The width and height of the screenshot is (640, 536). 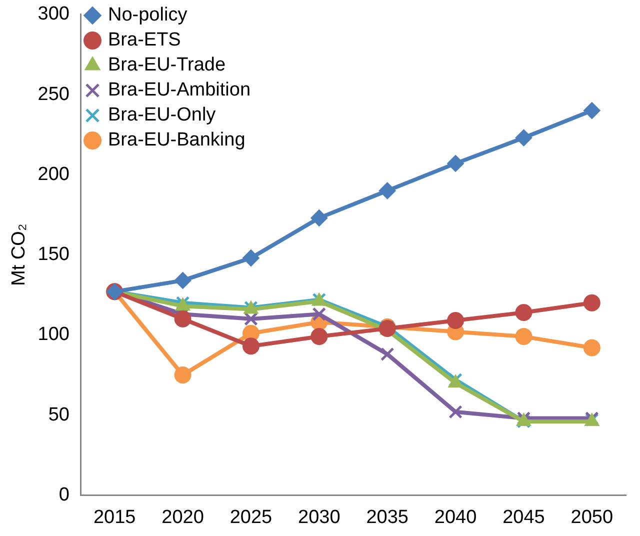 What do you see at coordinates (144, 40) in the screenshot?
I see `legend-label: Bra-ETS` at bounding box center [144, 40].